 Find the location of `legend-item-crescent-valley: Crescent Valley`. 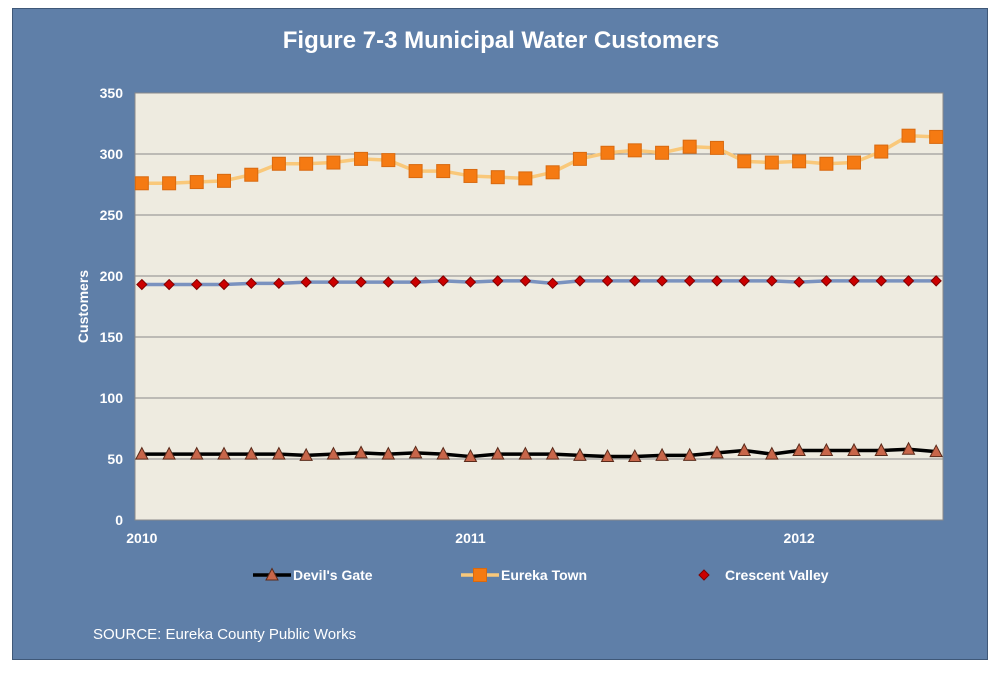

legend-item-crescent-valley: Crescent Valley is located at coordinates (763, 575).